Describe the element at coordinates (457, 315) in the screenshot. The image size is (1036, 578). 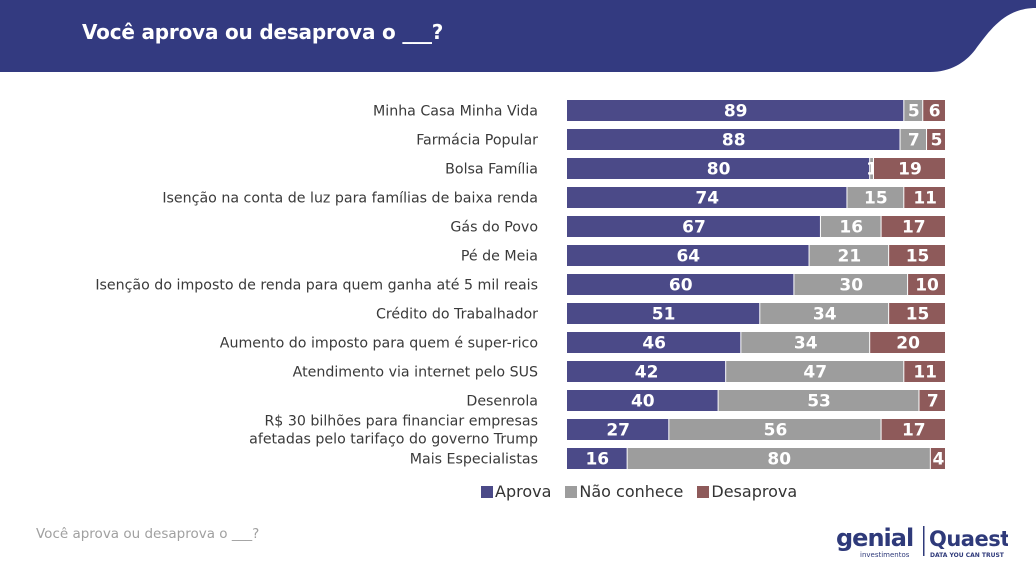
I see `category-label: Crédito do Trabalhador` at that location.